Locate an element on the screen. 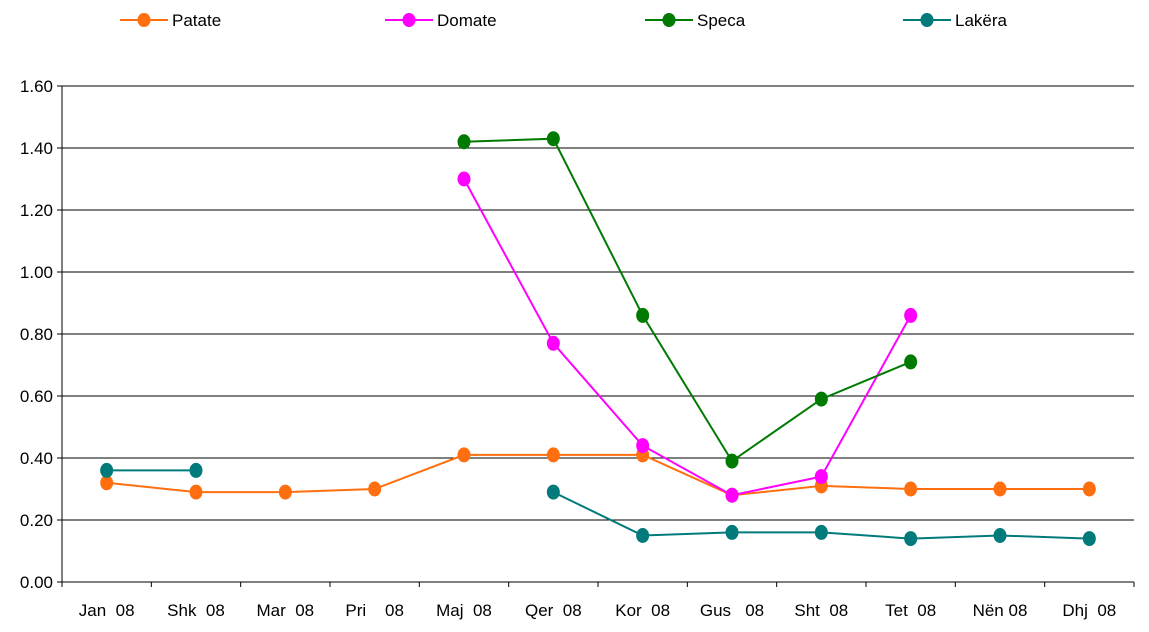 The height and width of the screenshot is (632, 1149). x-tick-label: Shk 08 is located at coordinates (196, 610).